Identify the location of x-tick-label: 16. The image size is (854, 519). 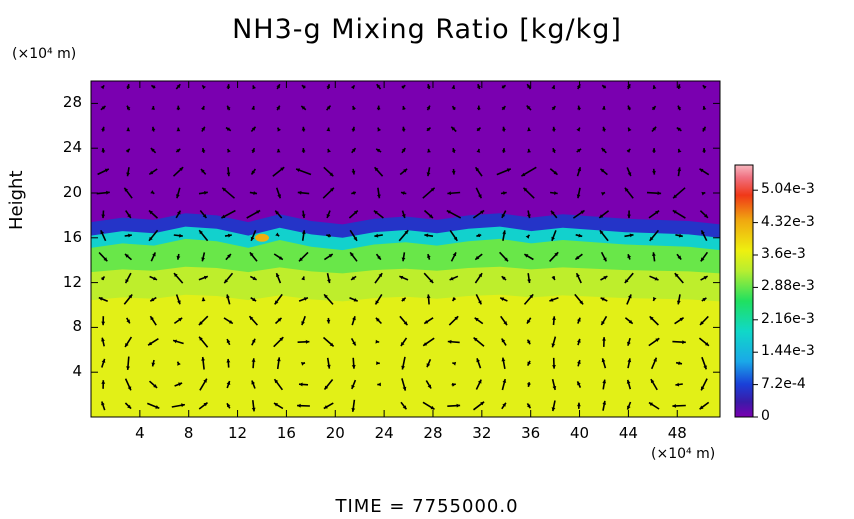
(286, 433).